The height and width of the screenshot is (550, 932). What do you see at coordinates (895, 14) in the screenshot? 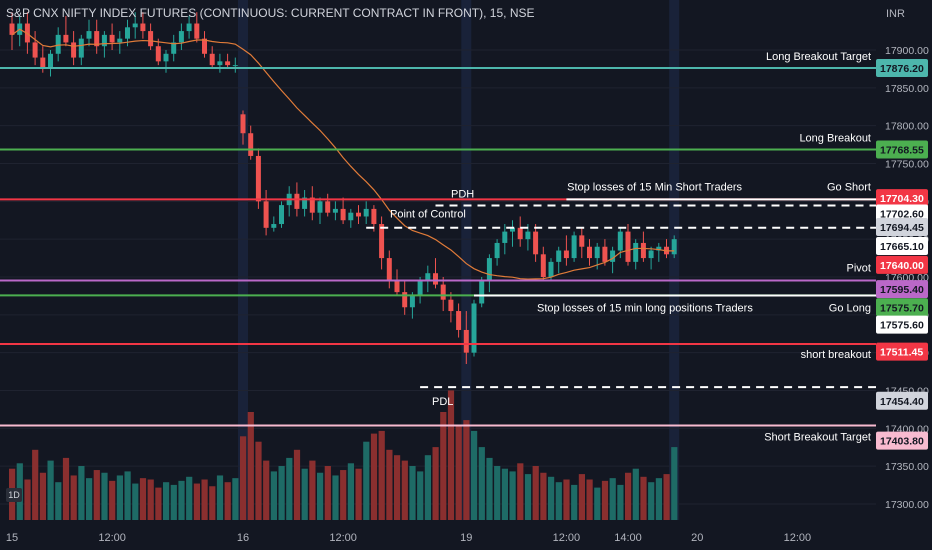
I see `currency-label: INR` at bounding box center [895, 14].